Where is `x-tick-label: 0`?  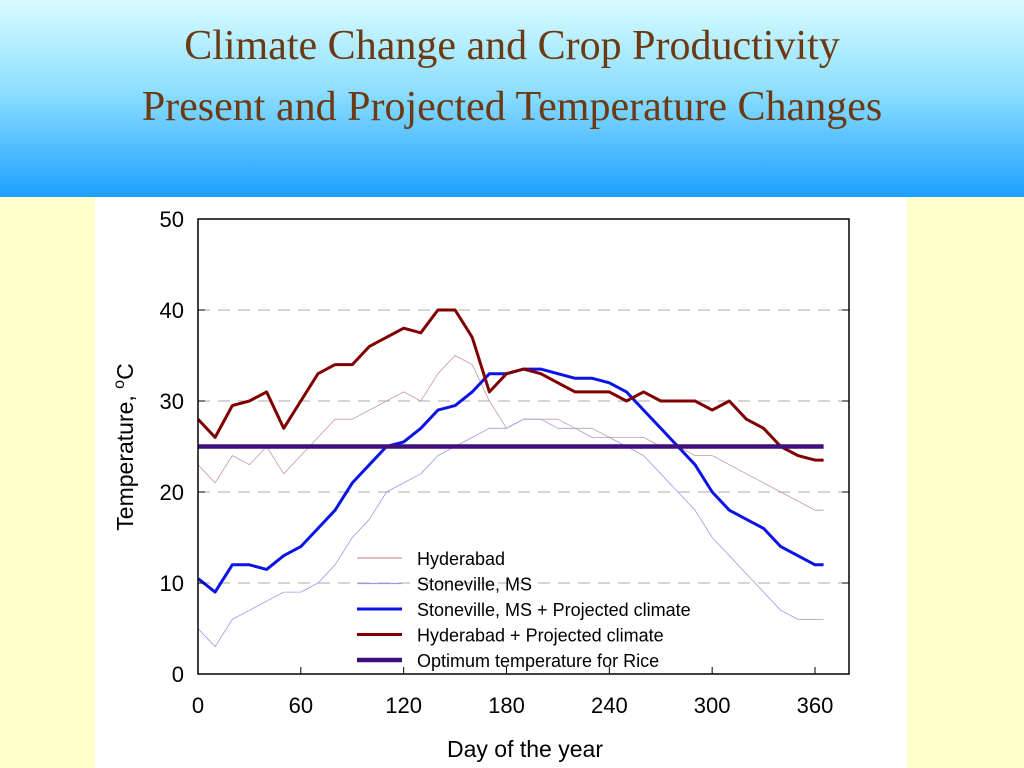
x-tick-label: 0 is located at coordinates (198, 705).